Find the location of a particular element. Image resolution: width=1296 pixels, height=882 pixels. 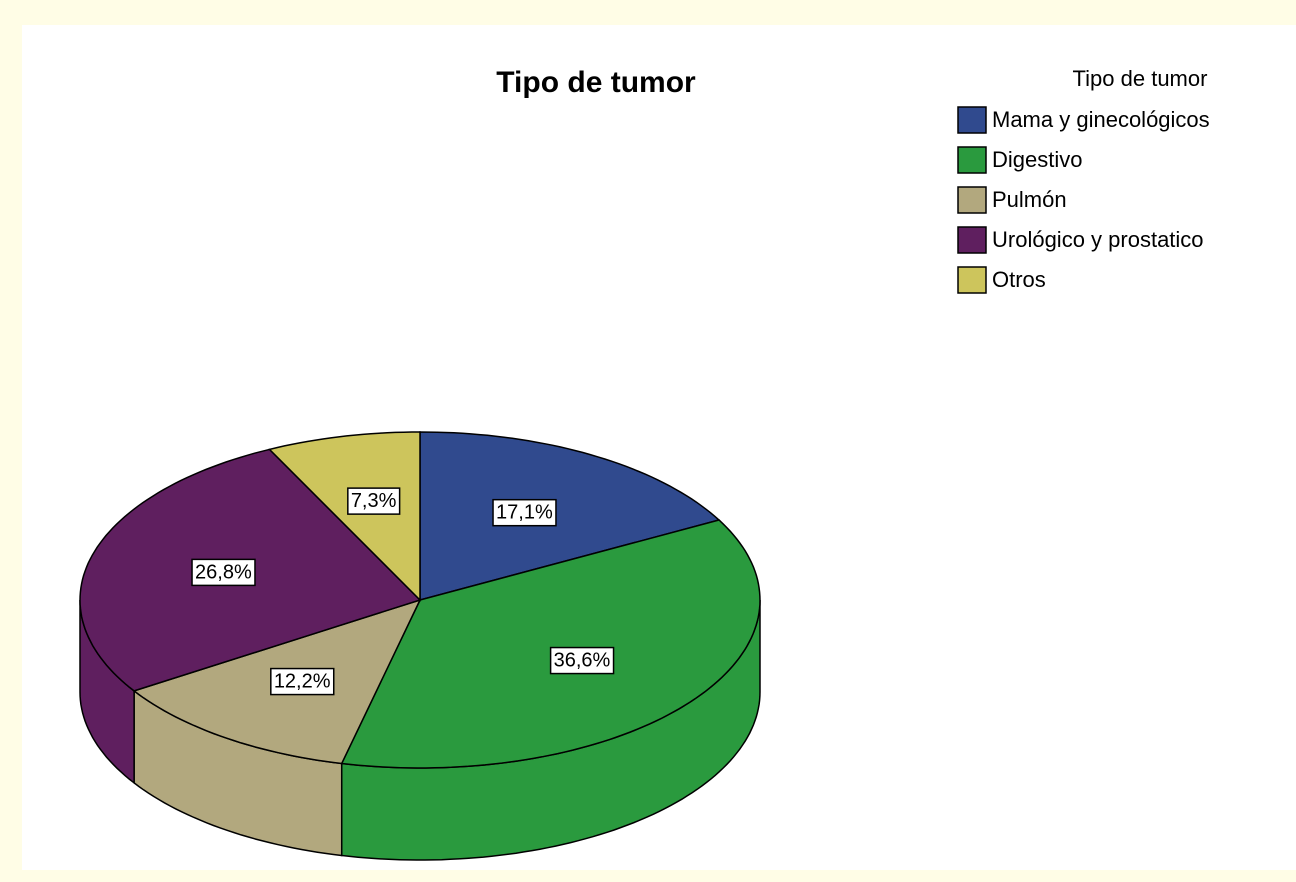

legend-label: Urológico y prostatico is located at coordinates (1098, 239).